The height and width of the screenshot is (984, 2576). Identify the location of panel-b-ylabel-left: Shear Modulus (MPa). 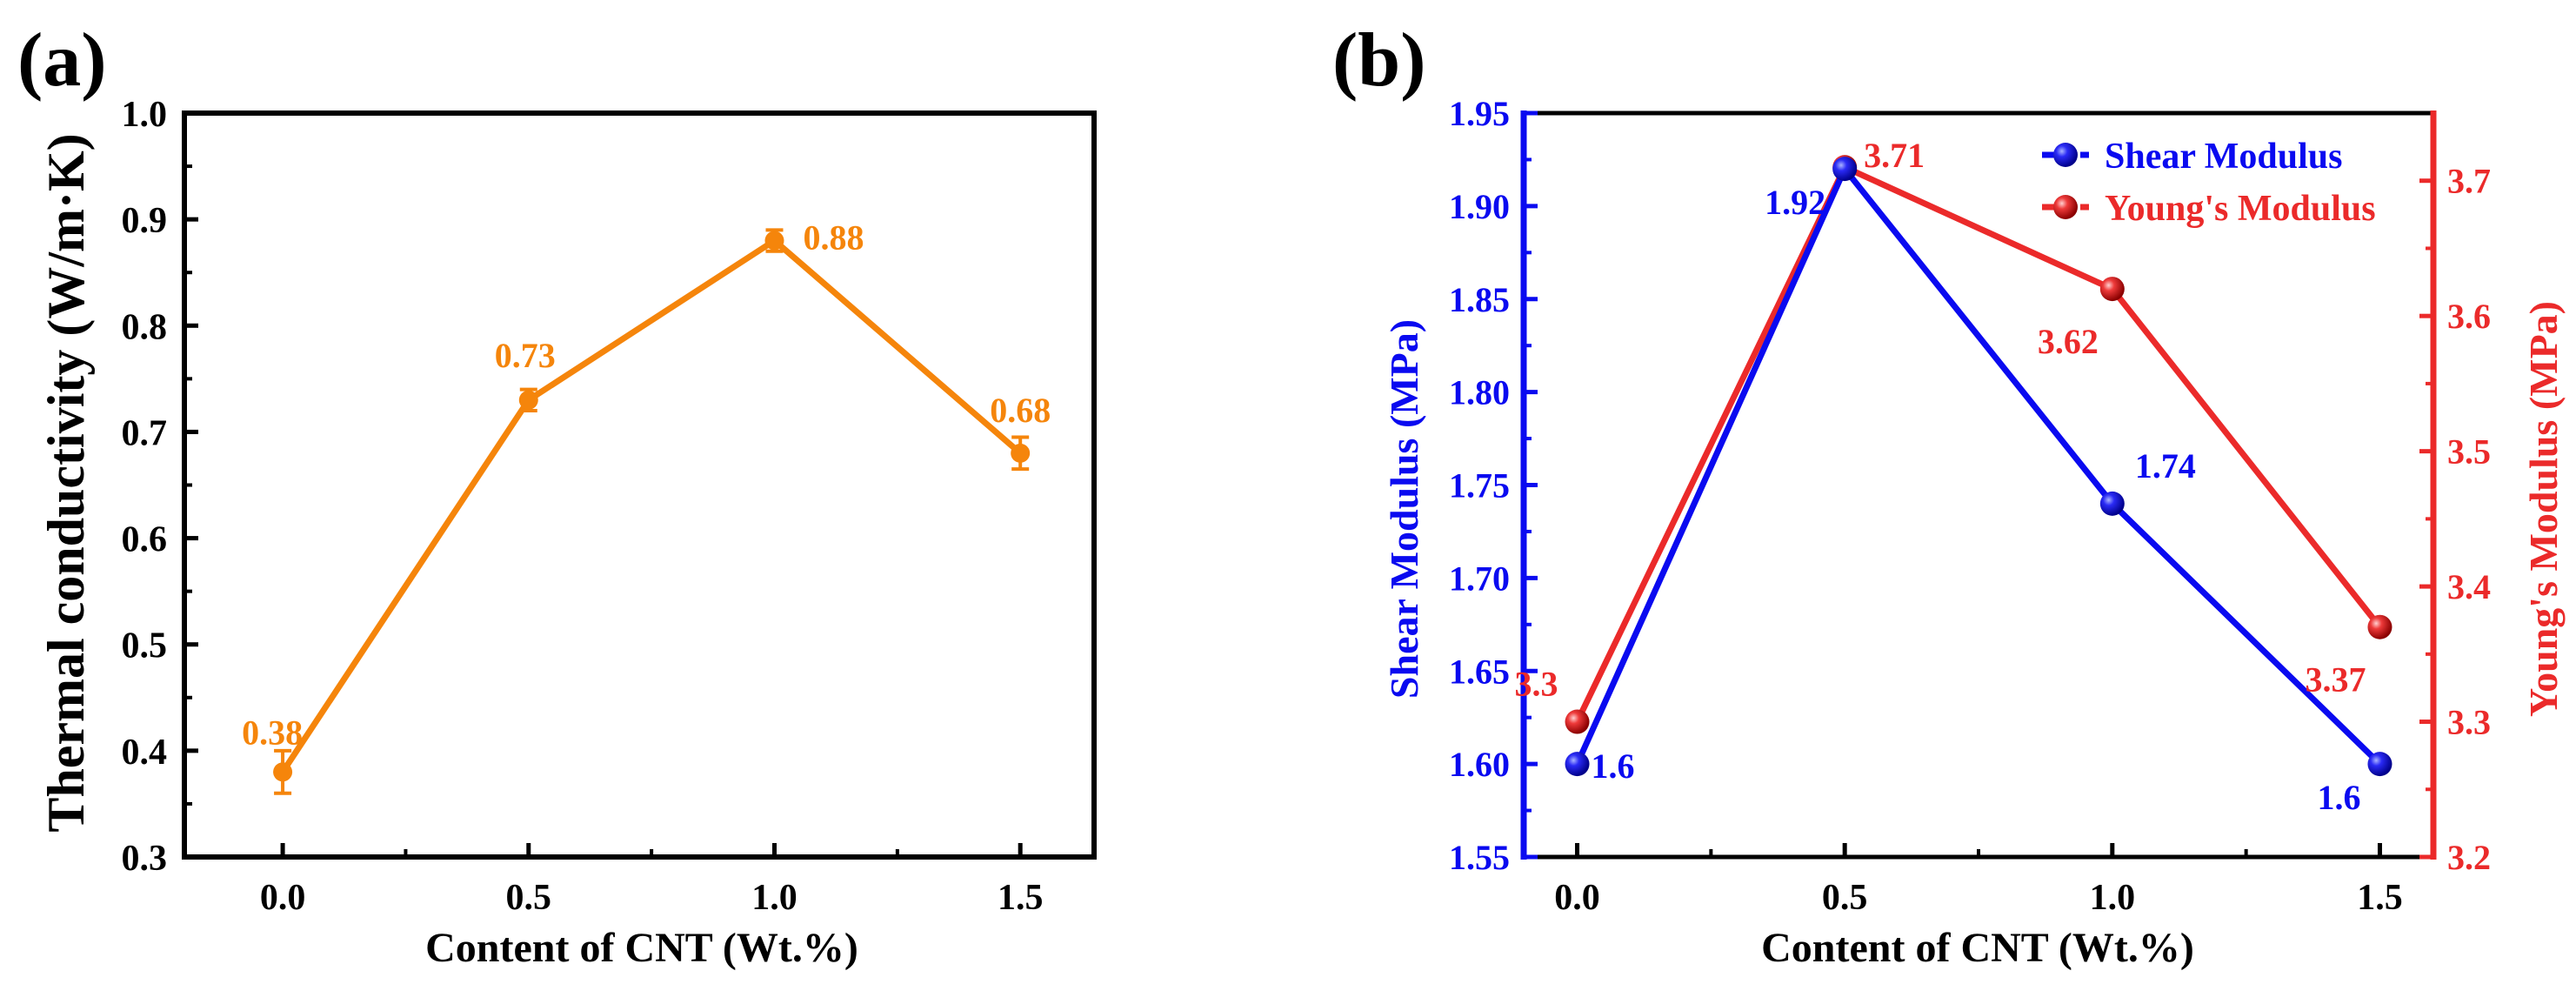
(1404, 509).